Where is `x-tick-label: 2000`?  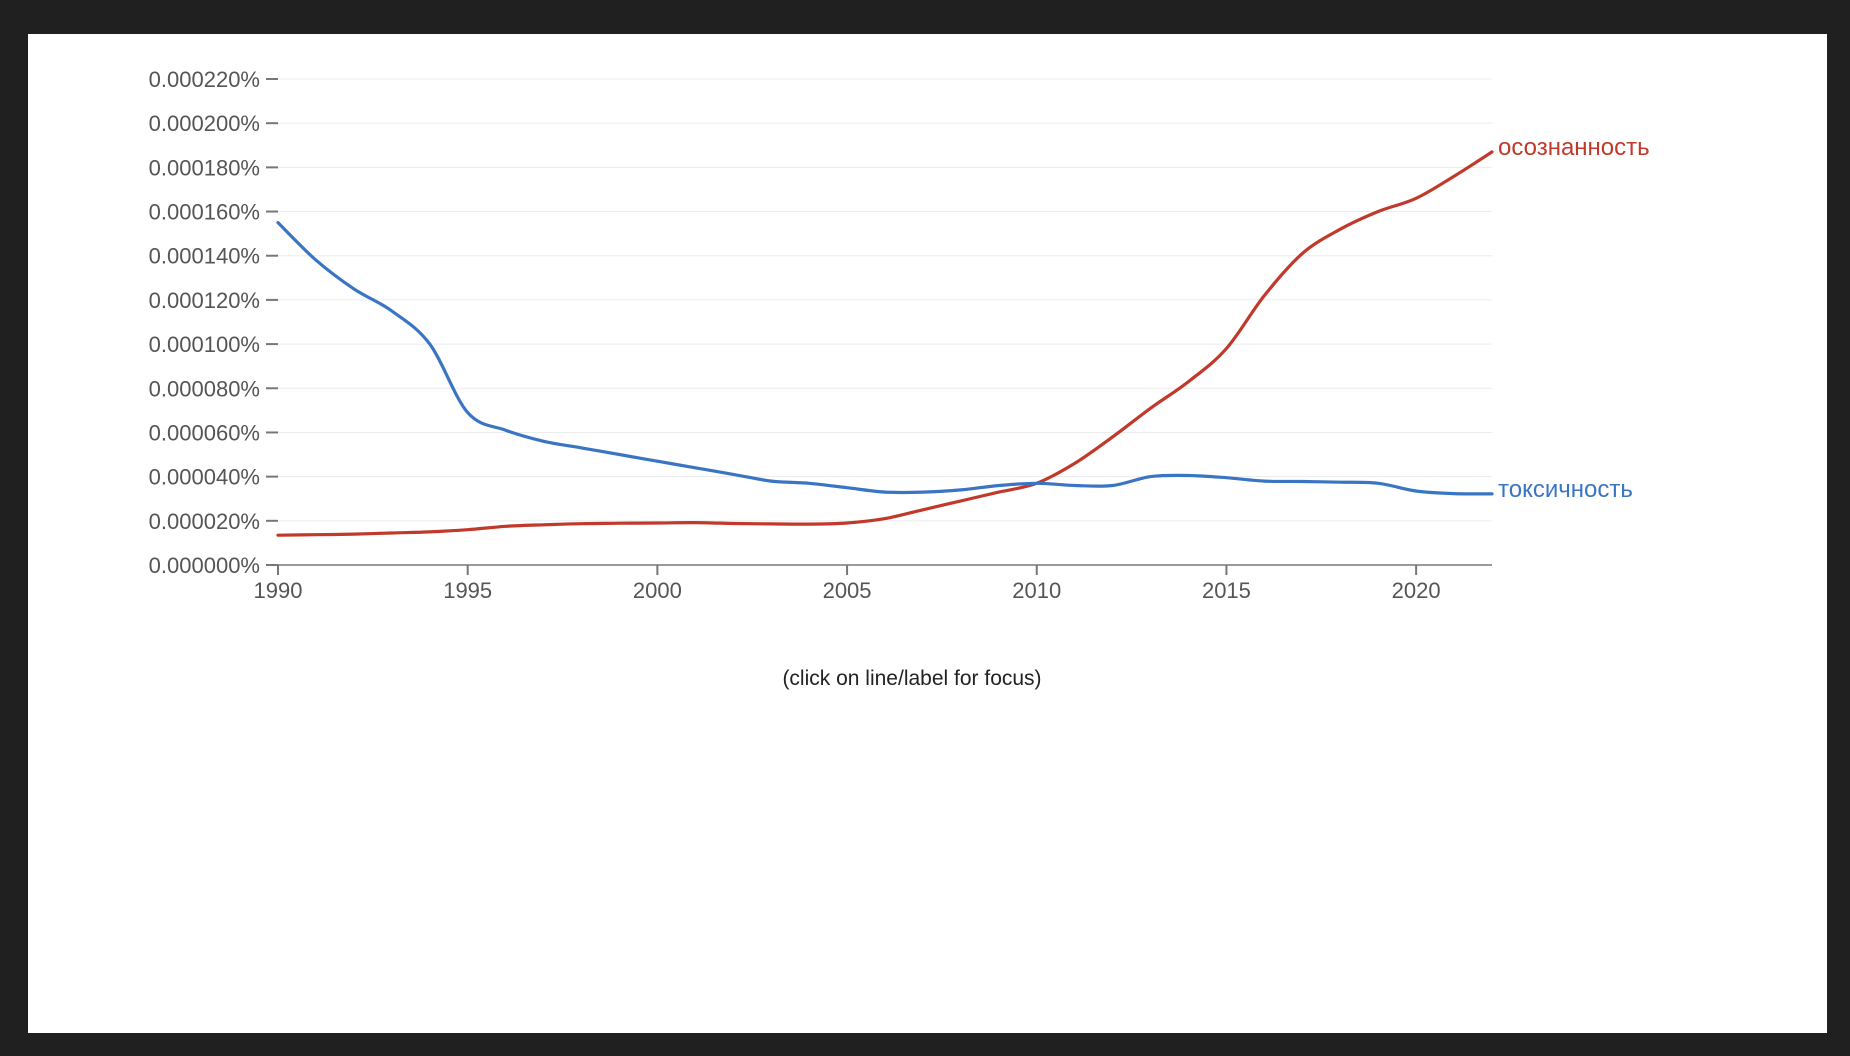 x-tick-label: 2000 is located at coordinates (657, 590).